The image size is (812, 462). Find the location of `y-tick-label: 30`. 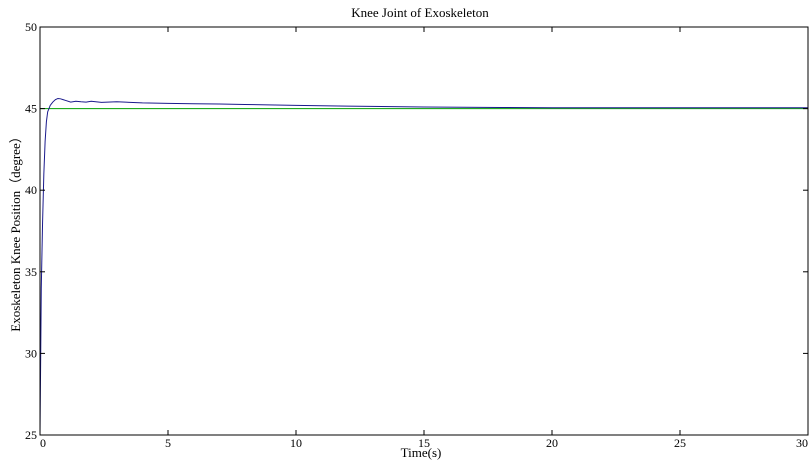

y-tick-label: 30 is located at coordinates (31, 353).